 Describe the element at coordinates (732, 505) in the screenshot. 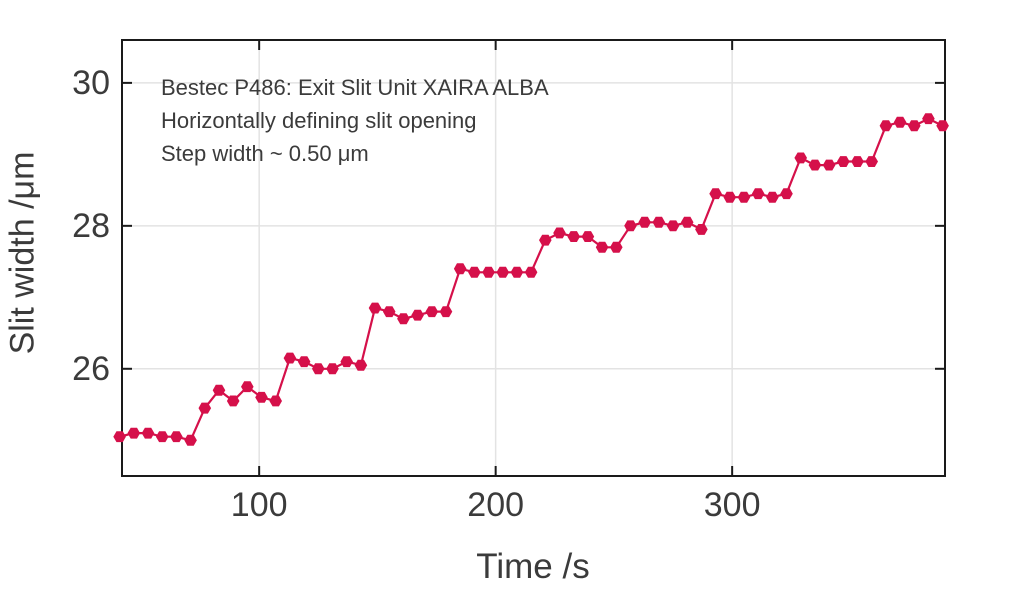

I see `x-tick-label-300: 300` at that location.